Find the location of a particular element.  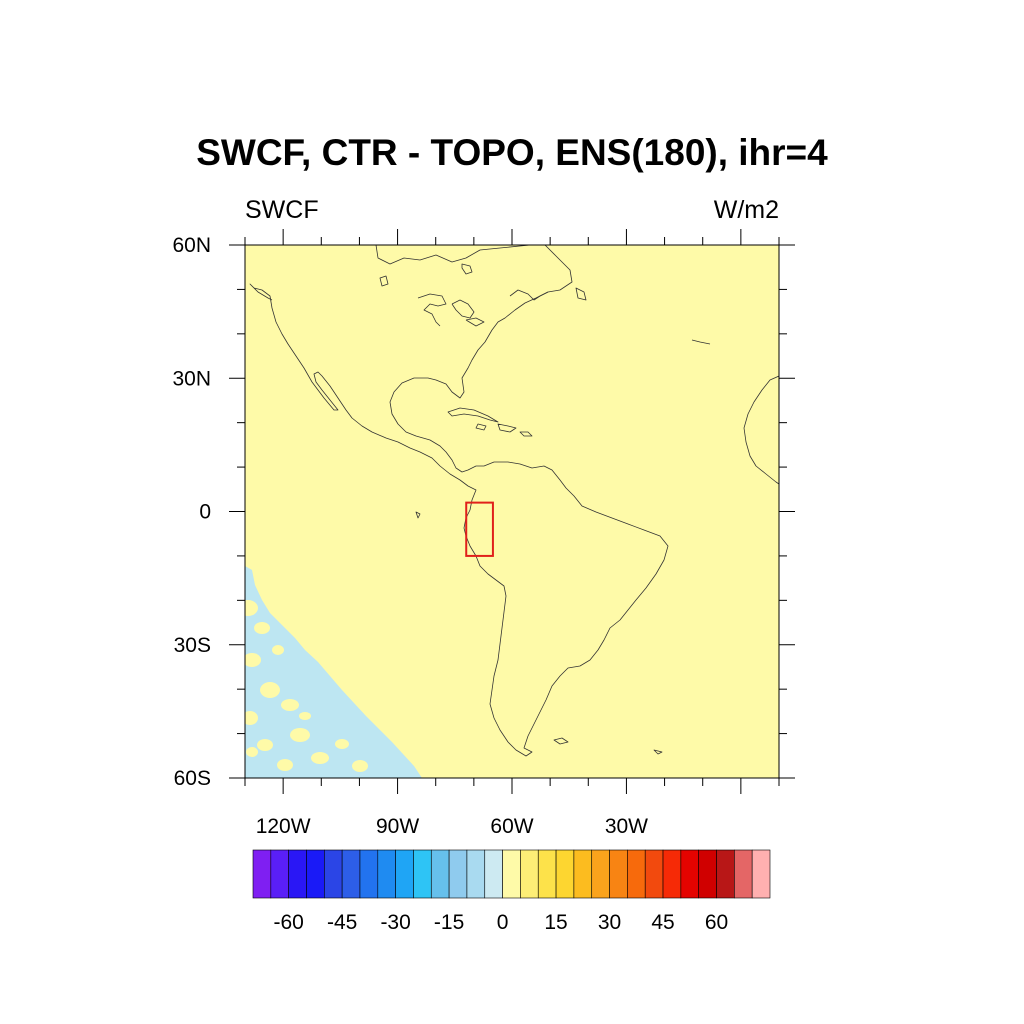

plot-title: SWCF, CTR - TOPO, ENS(180), ihr=4 is located at coordinates (512, 152).